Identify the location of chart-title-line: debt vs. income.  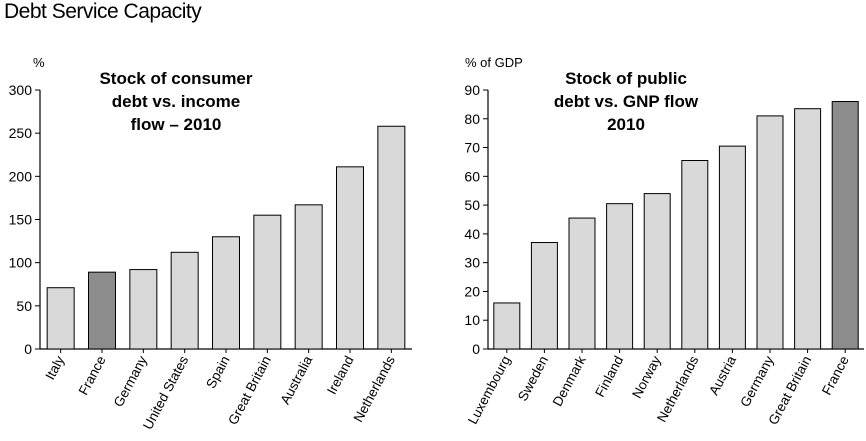
(176, 101).